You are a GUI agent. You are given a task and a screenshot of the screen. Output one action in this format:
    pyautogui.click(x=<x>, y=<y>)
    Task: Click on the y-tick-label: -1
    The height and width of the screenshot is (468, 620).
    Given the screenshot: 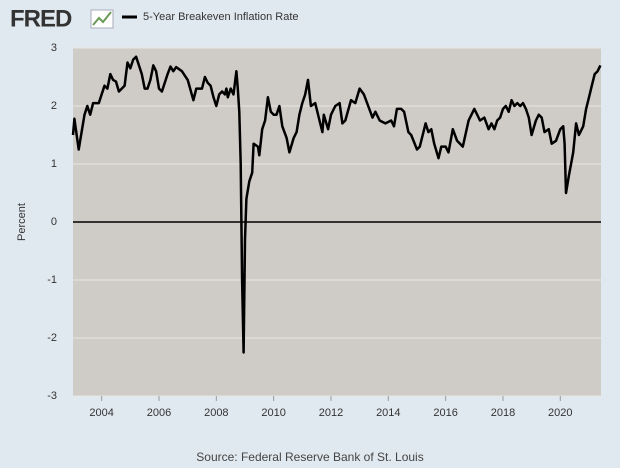 What is the action you would take?
    pyautogui.click(x=52, y=280)
    